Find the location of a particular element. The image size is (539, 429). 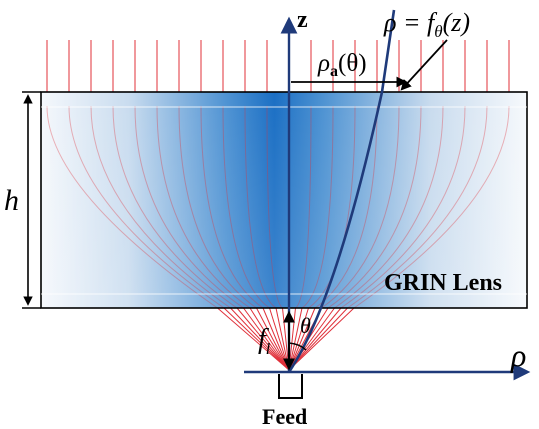

focal-length-label: fl is located at coordinates (264, 341).